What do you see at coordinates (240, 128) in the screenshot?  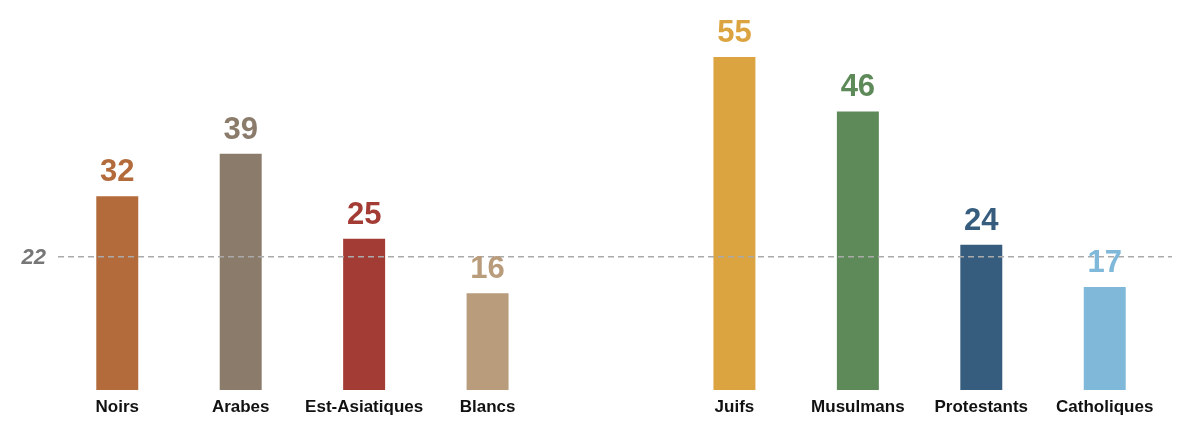 I see `data-label: 39` at bounding box center [240, 128].